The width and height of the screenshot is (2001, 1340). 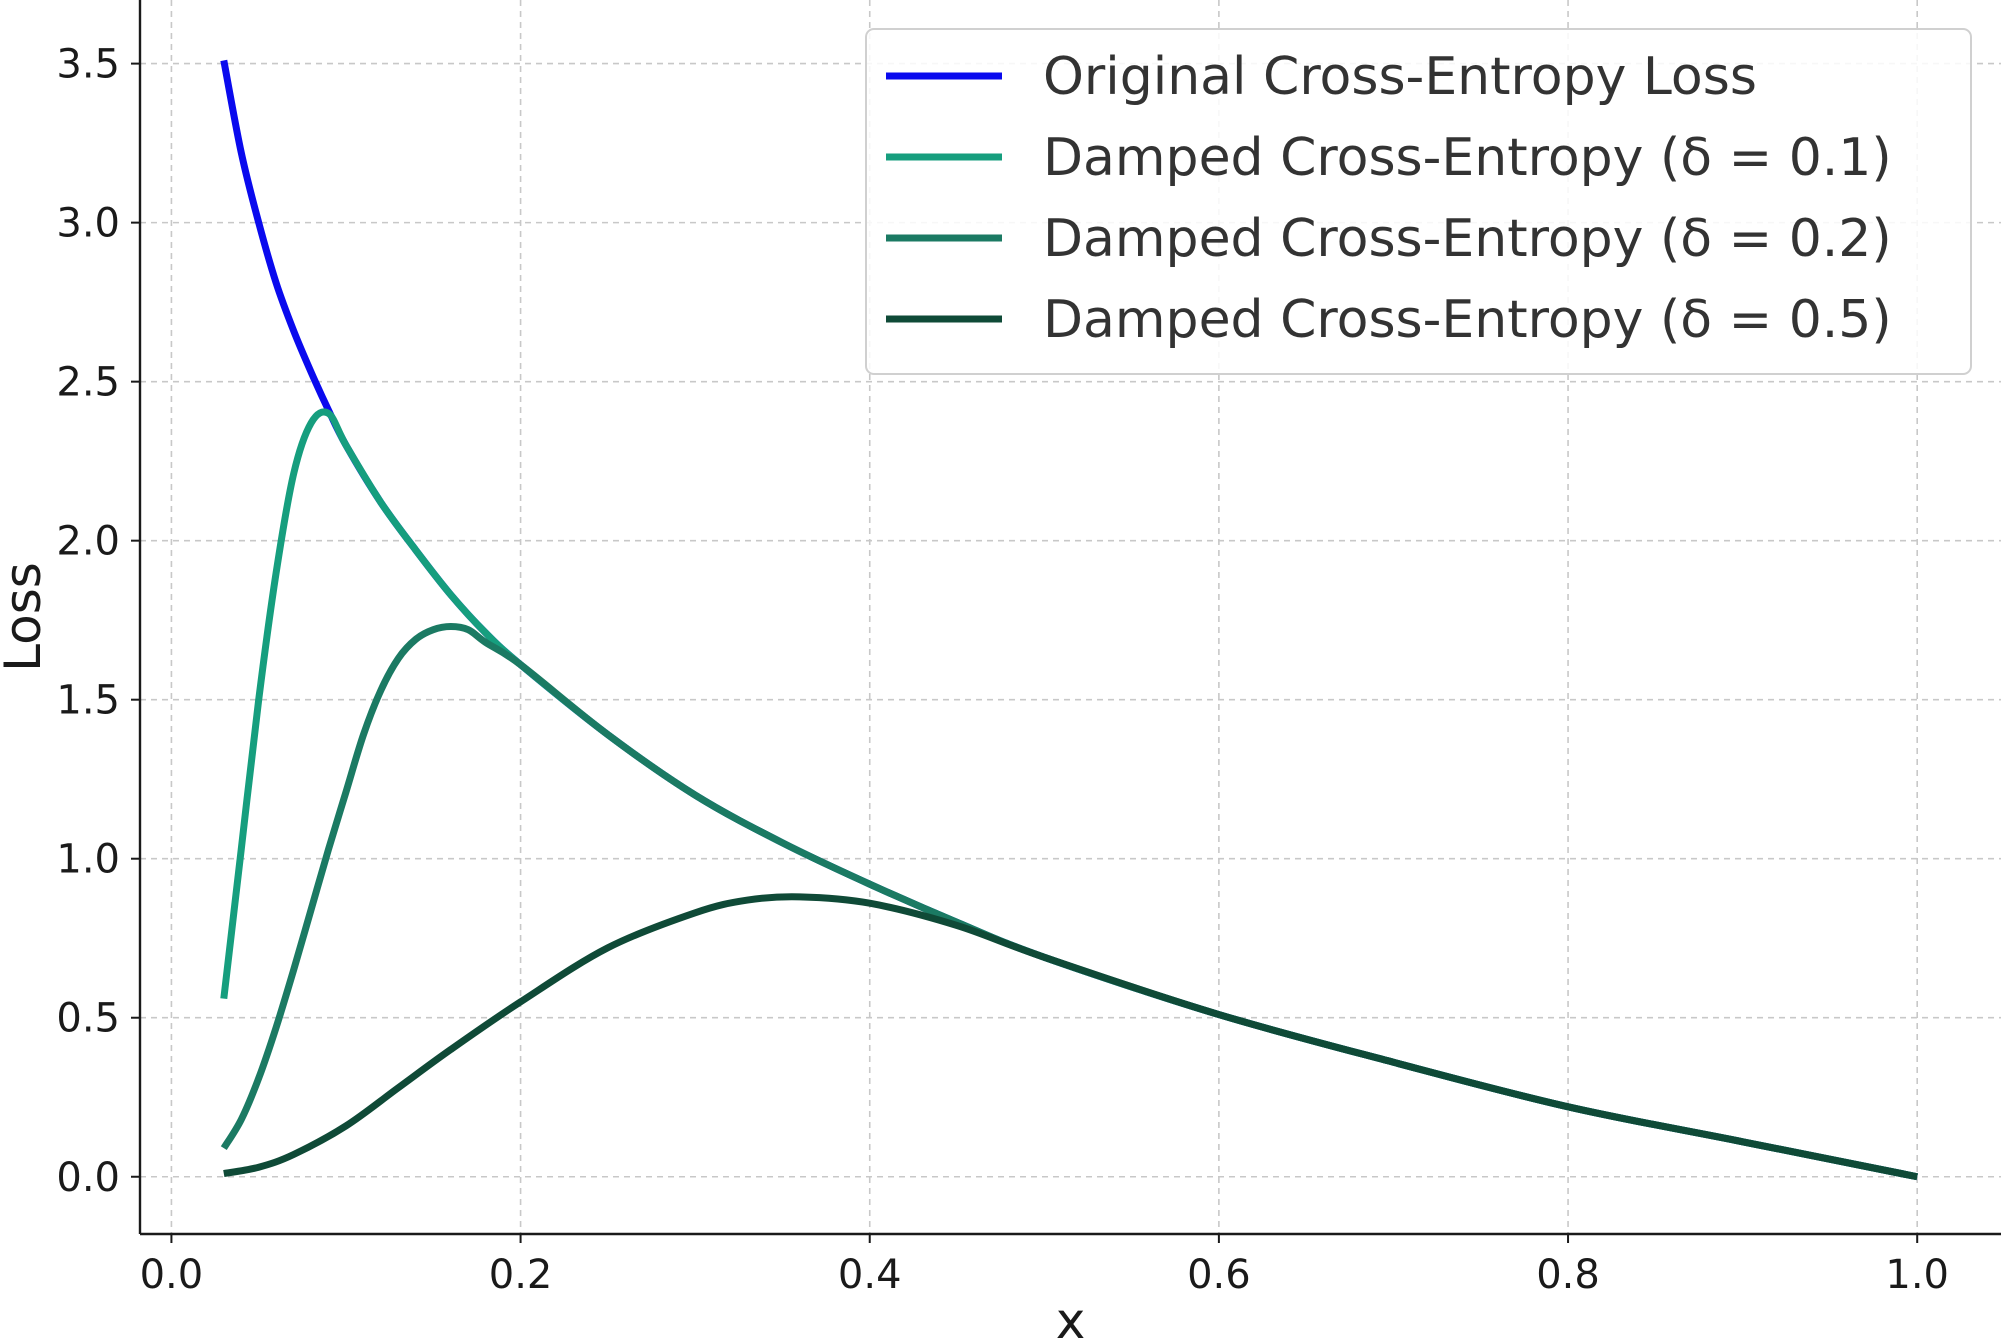 I want to click on x-tick-label: 0.4, so click(x=870, y=1275).